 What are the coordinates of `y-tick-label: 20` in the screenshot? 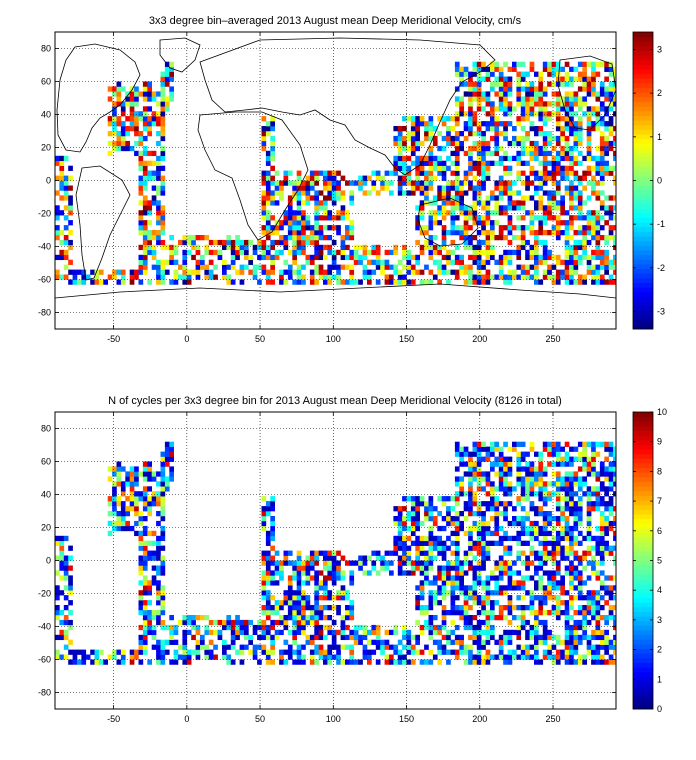 It's located at (46, 528).